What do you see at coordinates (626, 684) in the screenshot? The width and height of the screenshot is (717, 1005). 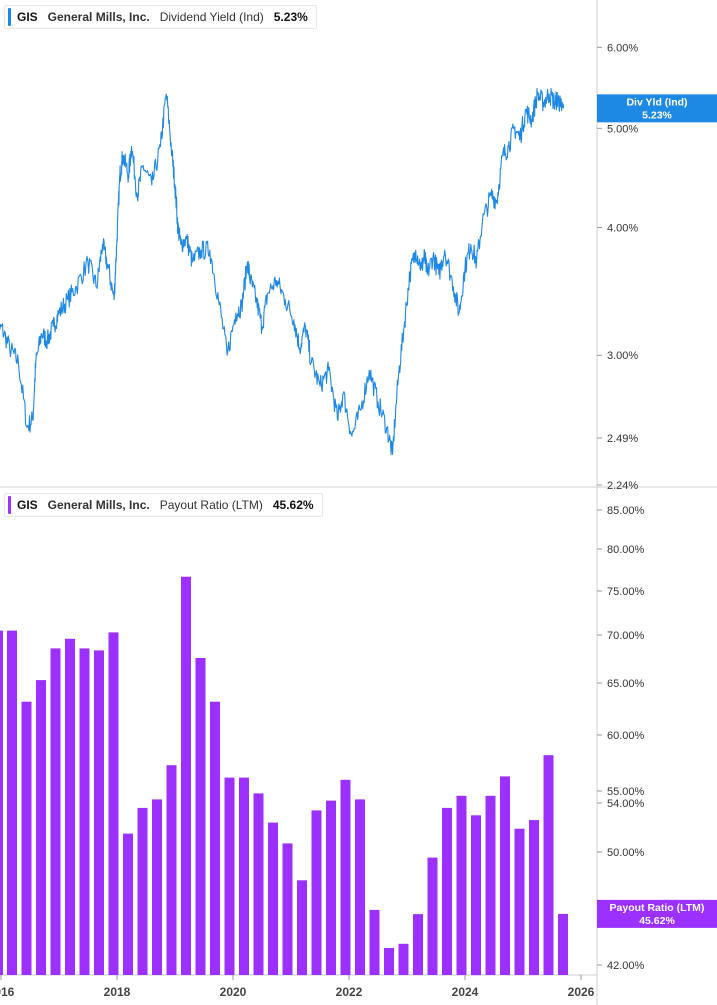 I see `y-tick-label: 65.00%` at bounding box center [626, 684].